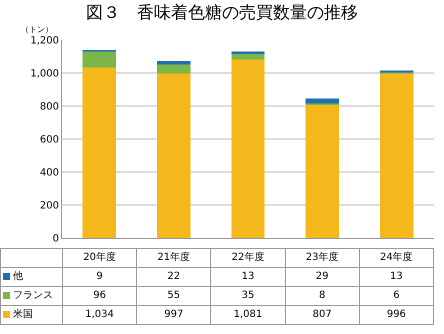  What do you see at coordinates (55, 239) in the screenshot?
I see `y-tick-label: 0` at bounding box center [55, 239].